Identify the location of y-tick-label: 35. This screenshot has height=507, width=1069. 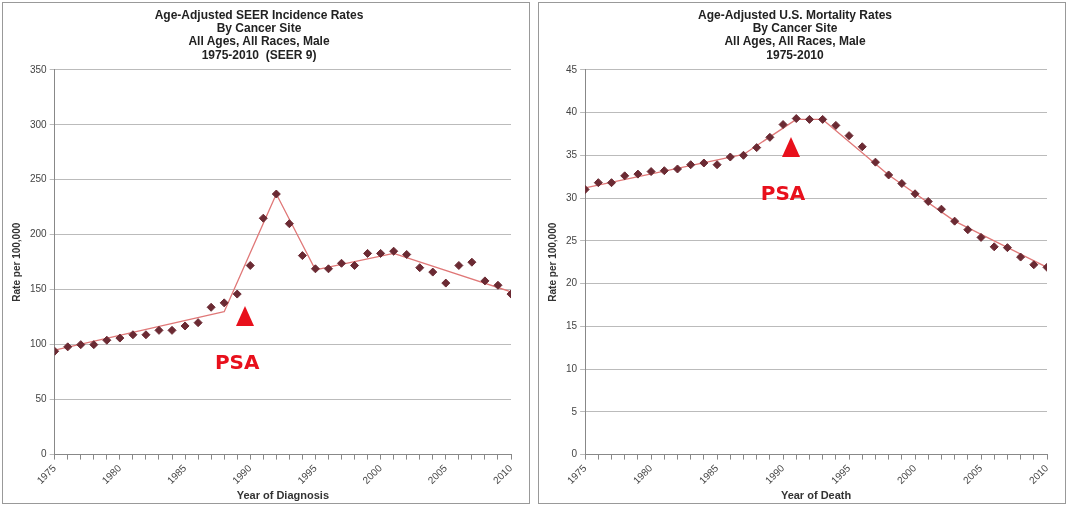
(572, 155).